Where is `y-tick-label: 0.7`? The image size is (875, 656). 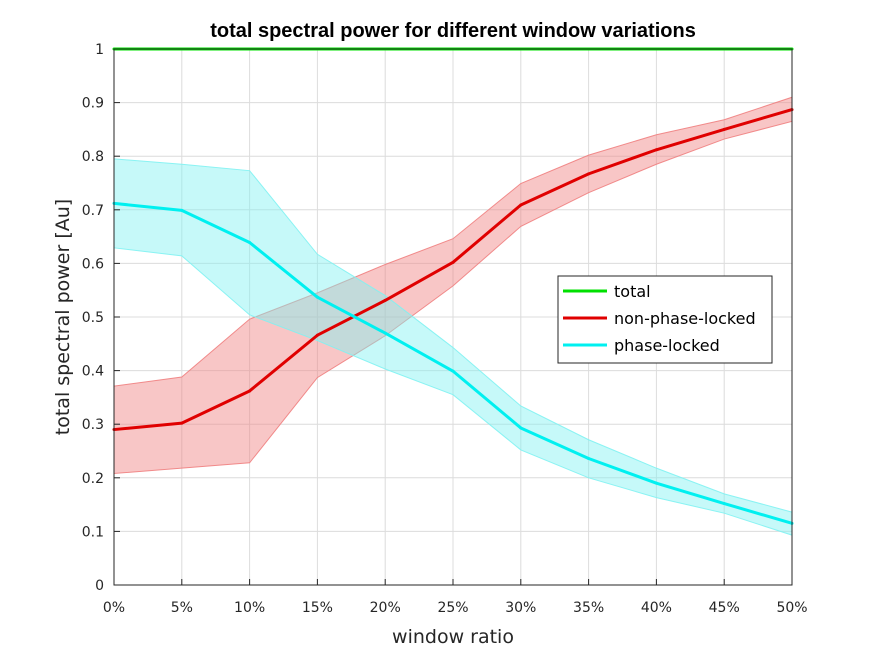 y-tick-label: 0.7 is located at coordinates (93, 211).